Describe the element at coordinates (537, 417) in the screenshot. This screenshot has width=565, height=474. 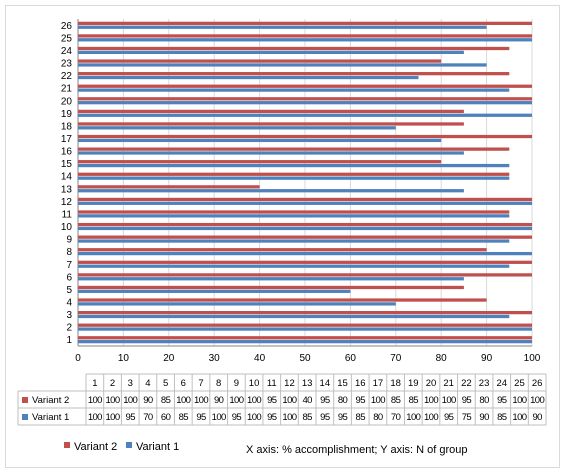
I see `table-cell-variant1-26: 90` at that location.